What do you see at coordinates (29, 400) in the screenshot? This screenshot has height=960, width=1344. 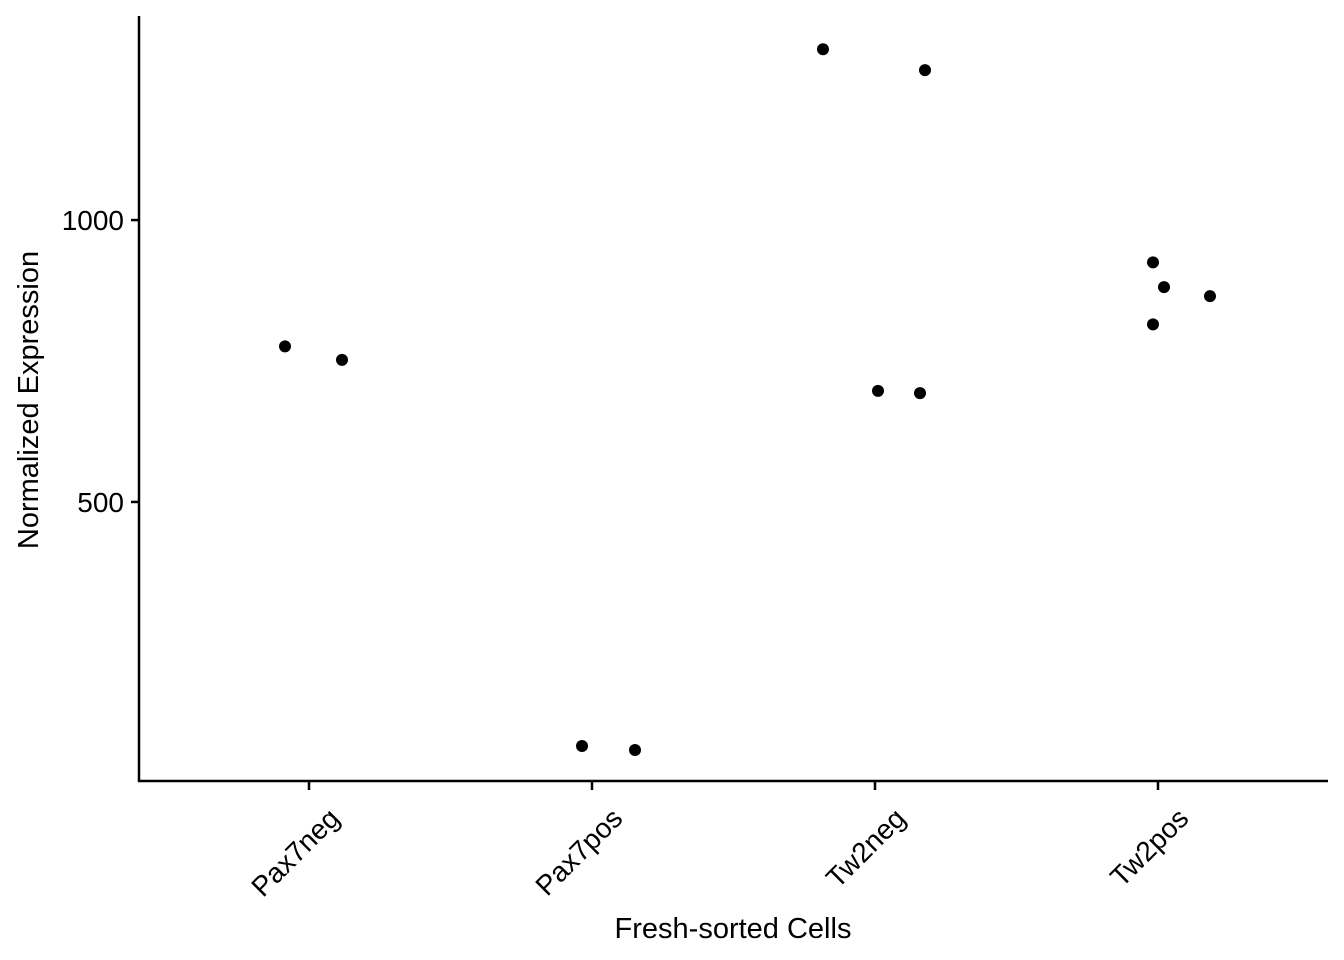 I see `y-axis-title: Normalized Expression` at bounding box center [29, 400].